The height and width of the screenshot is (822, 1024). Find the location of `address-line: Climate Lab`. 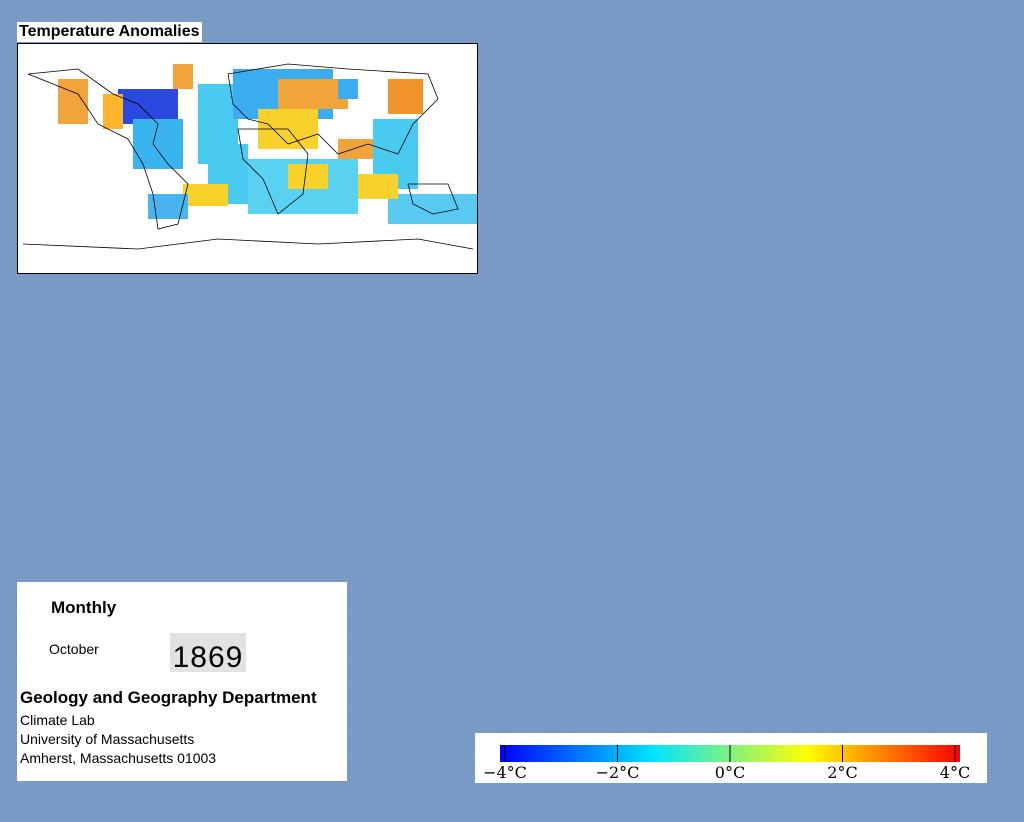

address-line: Climate Lab is located at coordinates (57, 720).